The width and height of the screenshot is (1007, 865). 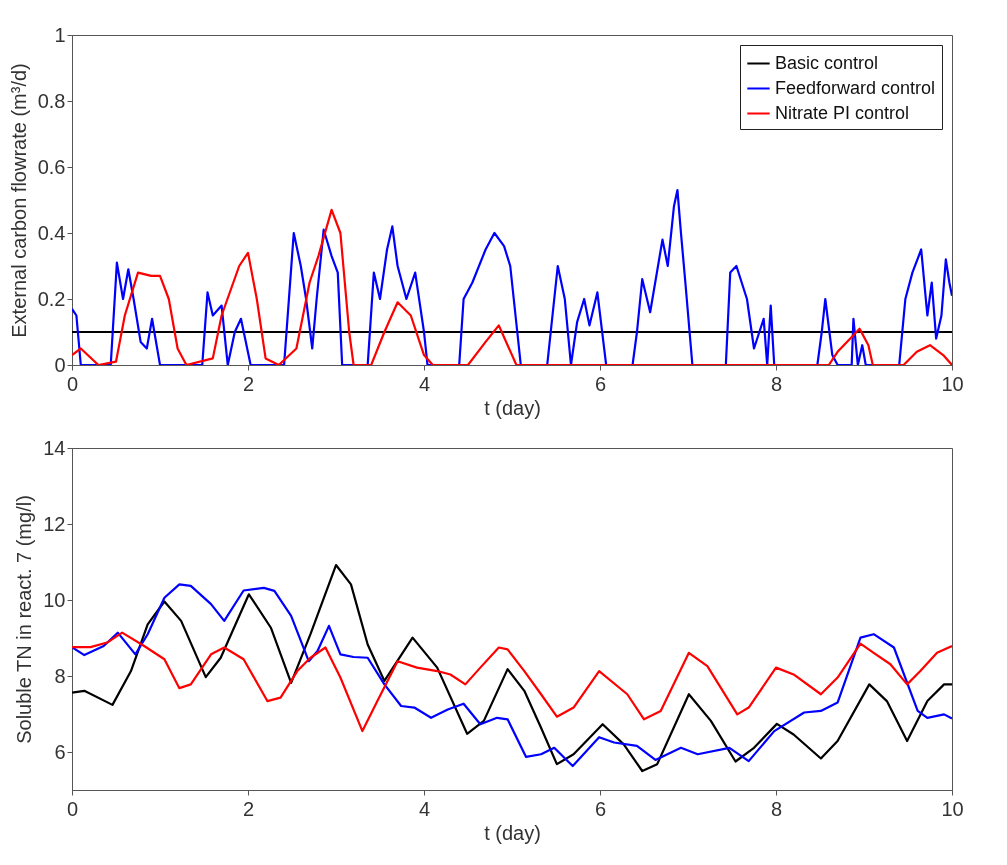 I want to click on y-tick-label: 6, so click(x=60, y=751).